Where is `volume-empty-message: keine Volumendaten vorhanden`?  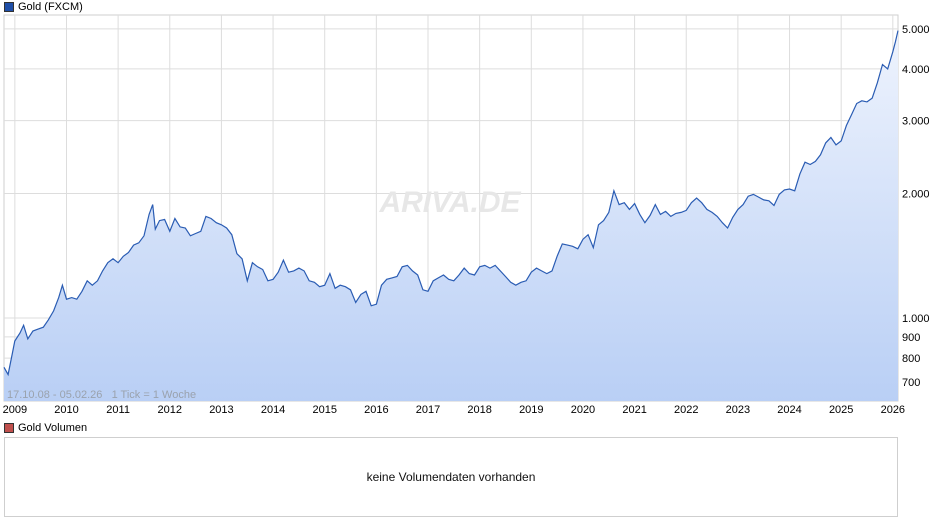 volume-empty-message: keine Volumendaten vorhanden is located at coordinates (451, 477).